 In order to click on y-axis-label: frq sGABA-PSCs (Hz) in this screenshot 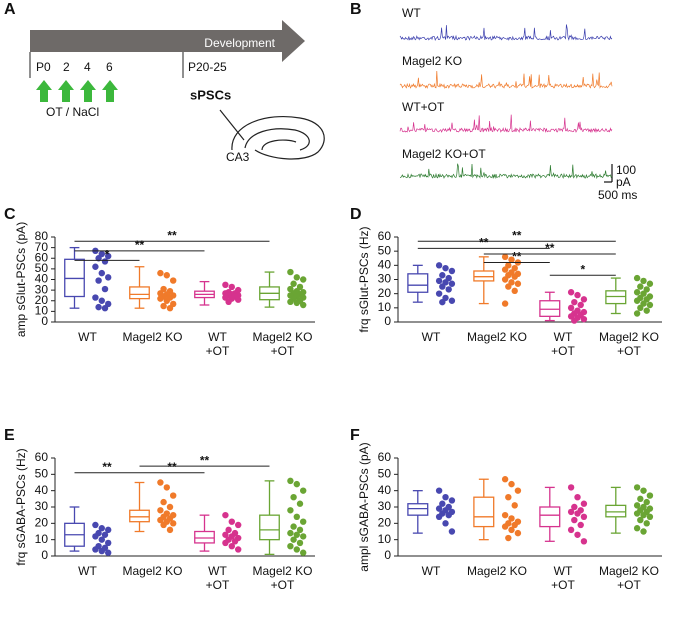, I will do `click(21, 506)`.